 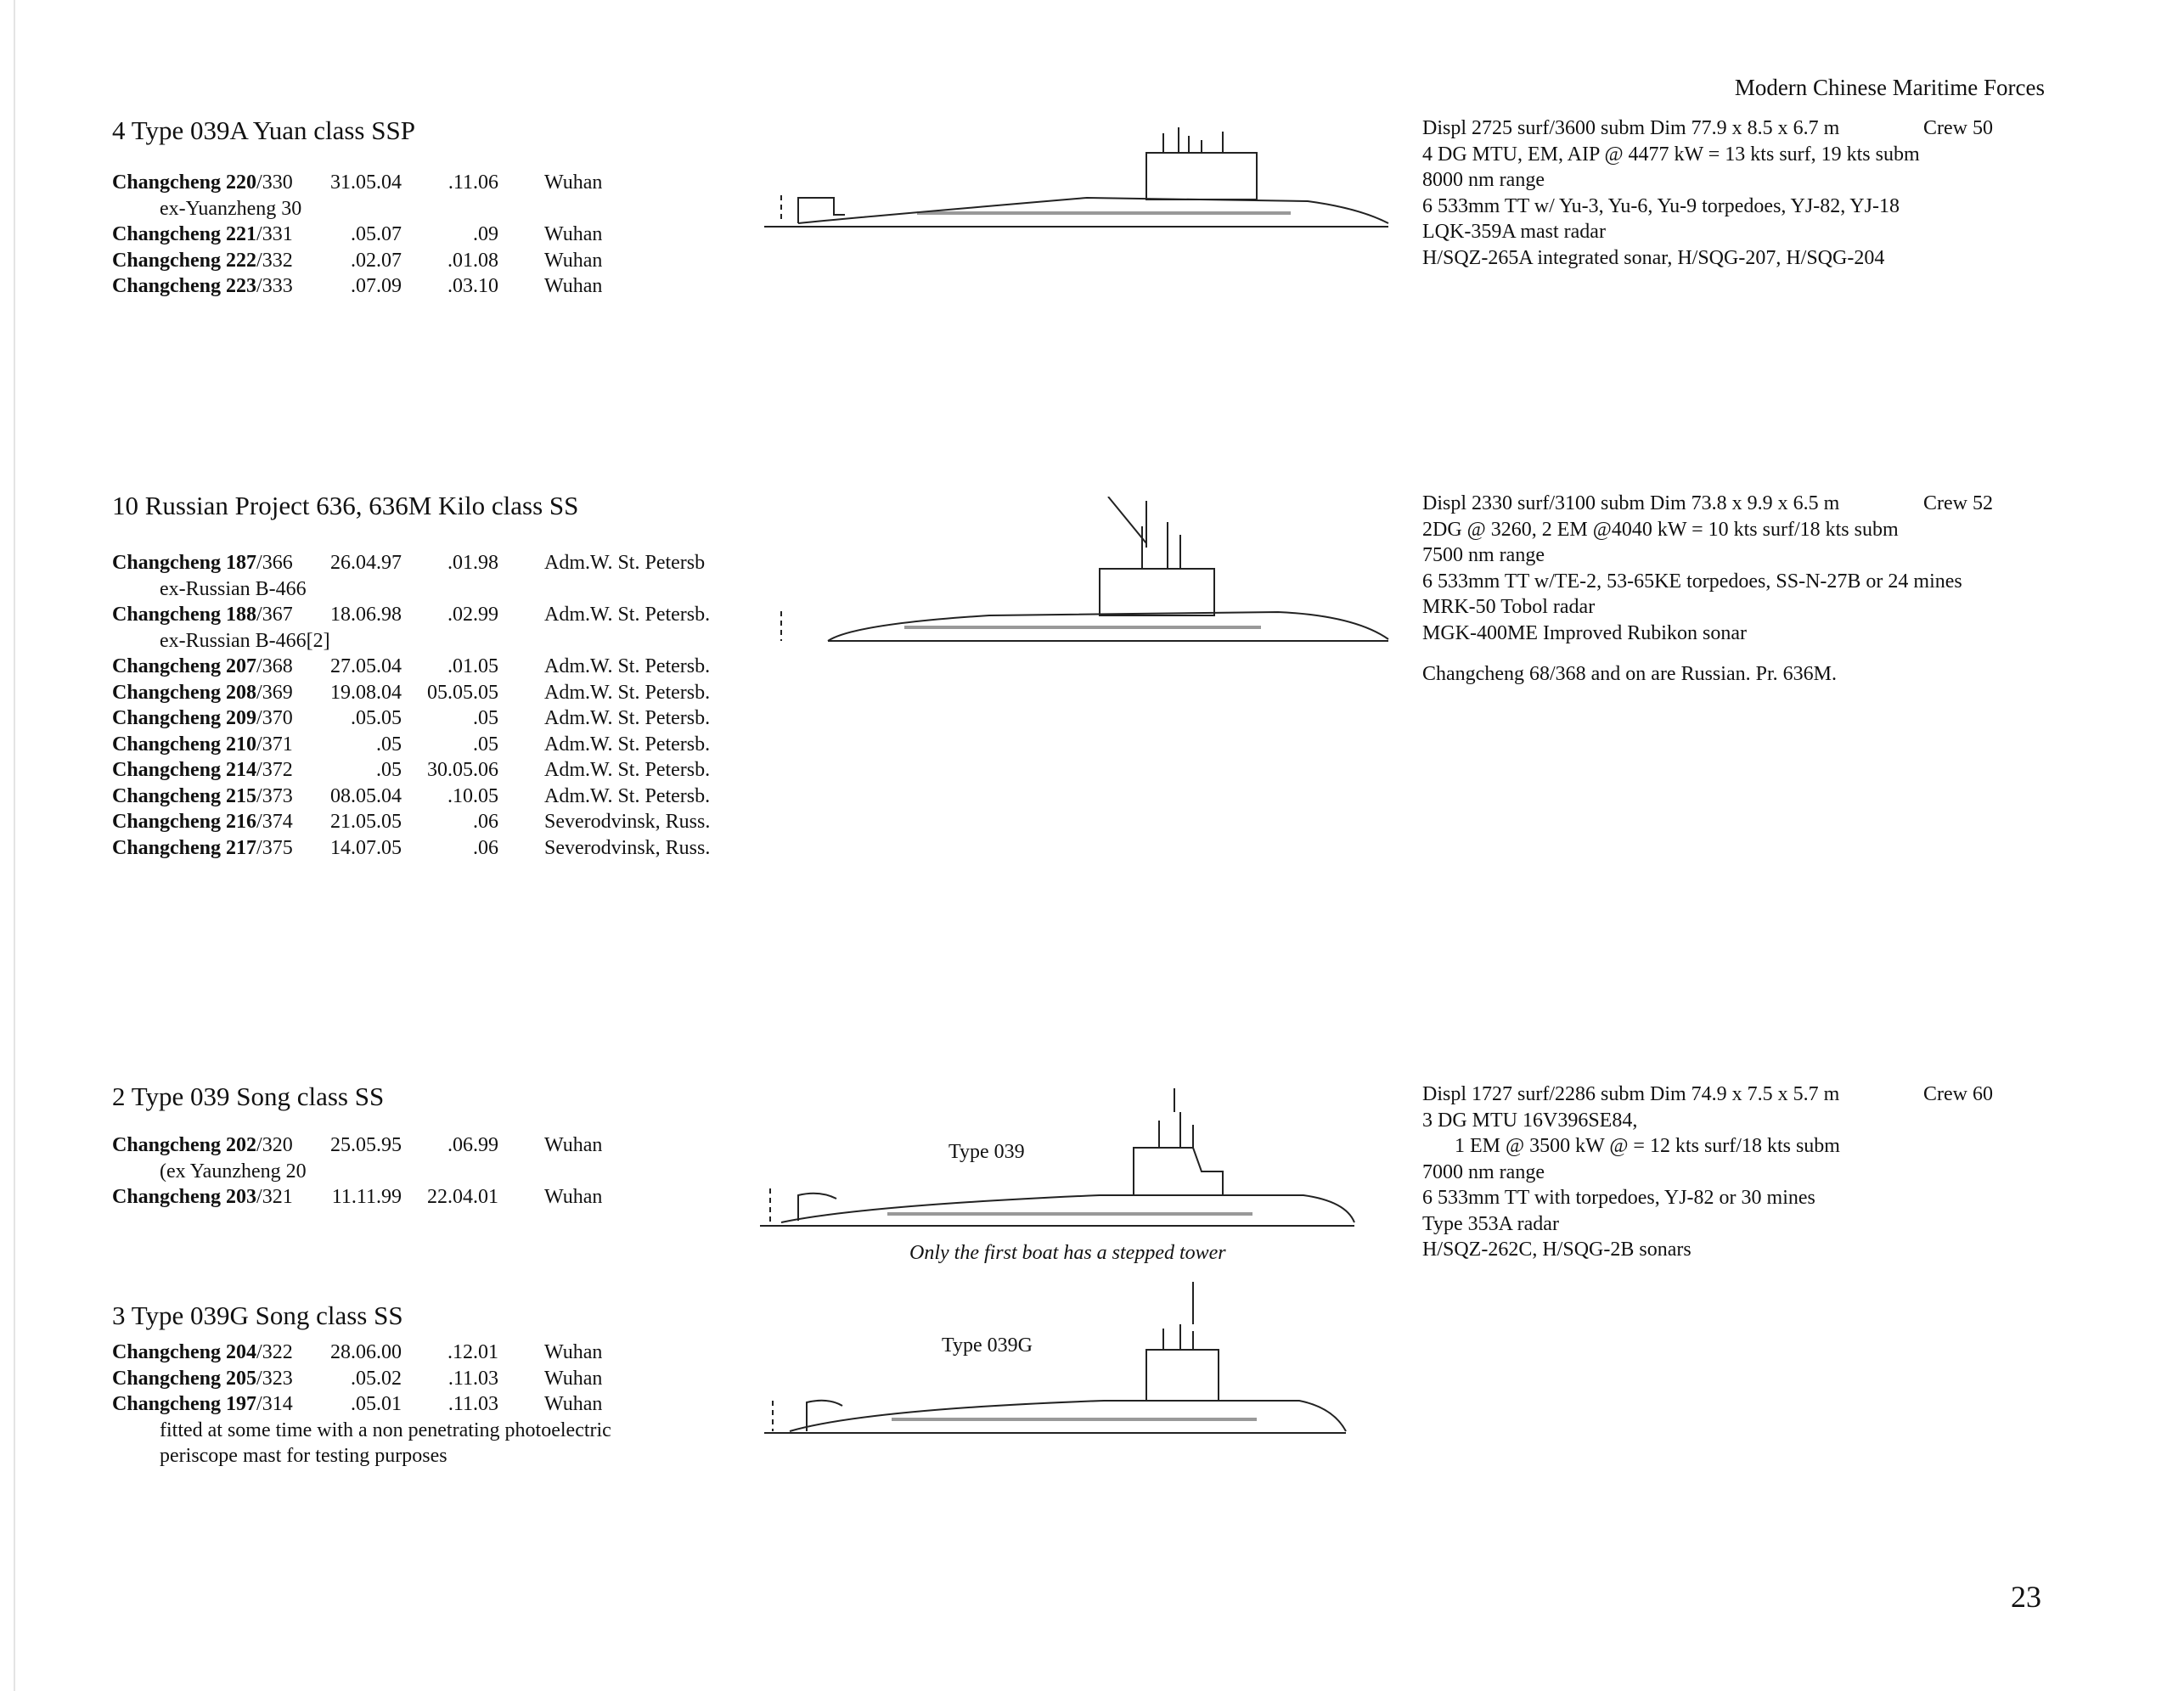 I want to click on launch-date: .01.05, so click(x=472, y=666).